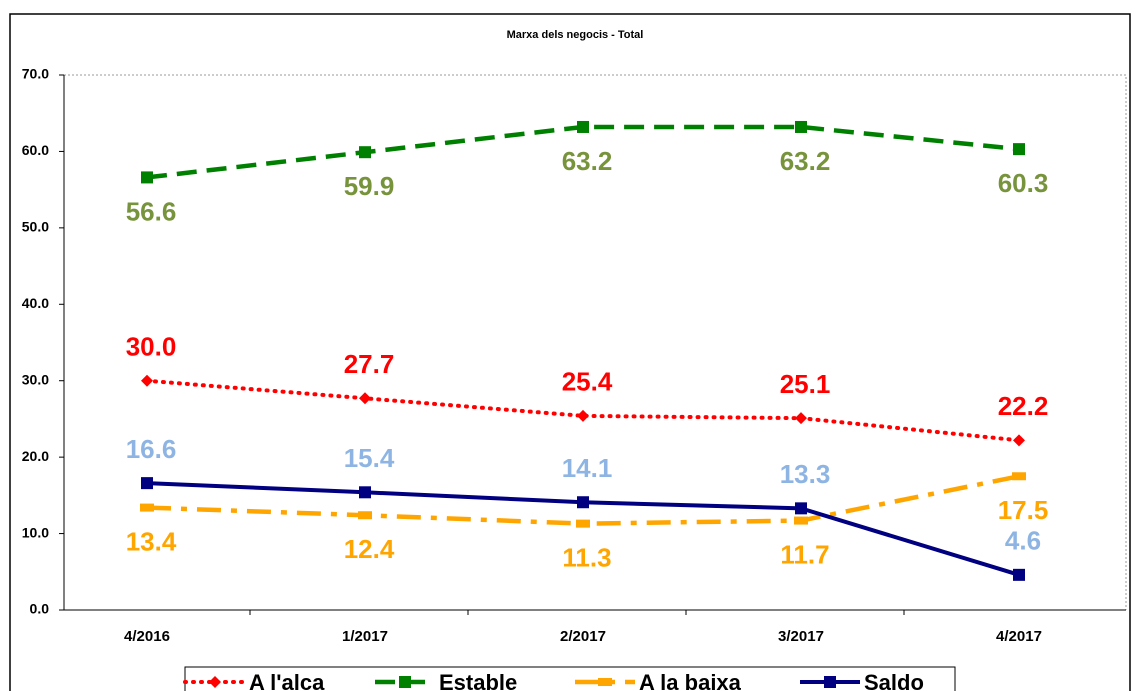 Image resolution: width=1139 pixels, height=691 pixels. Describe the element at coordinates (40, 609) in the screenshot. I see `y-tick-label: 0.0` at that location.